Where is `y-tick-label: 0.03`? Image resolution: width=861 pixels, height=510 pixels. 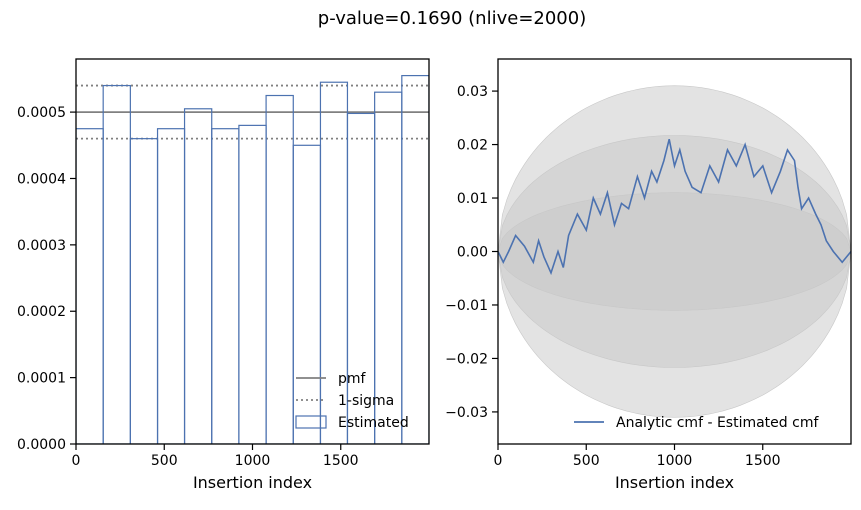 y-tick-label: 0.03 is located at coordinates (472, 92).